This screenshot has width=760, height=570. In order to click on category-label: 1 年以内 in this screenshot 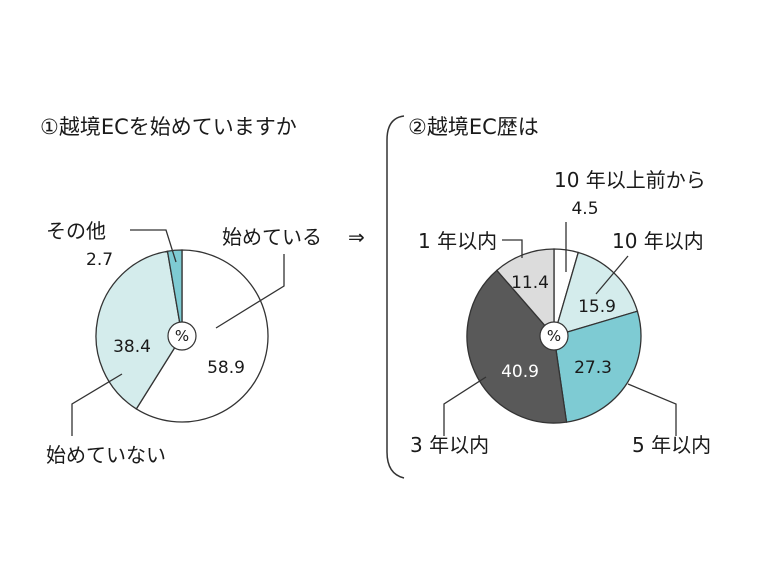, I will do `click(457, 241)`.